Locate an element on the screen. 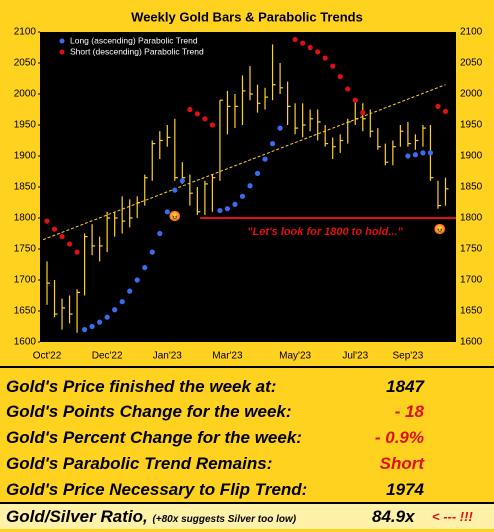 The height and width of the screenshot is (532, 494). y-tick-label: 1700 is located at coordinates (471, 280).